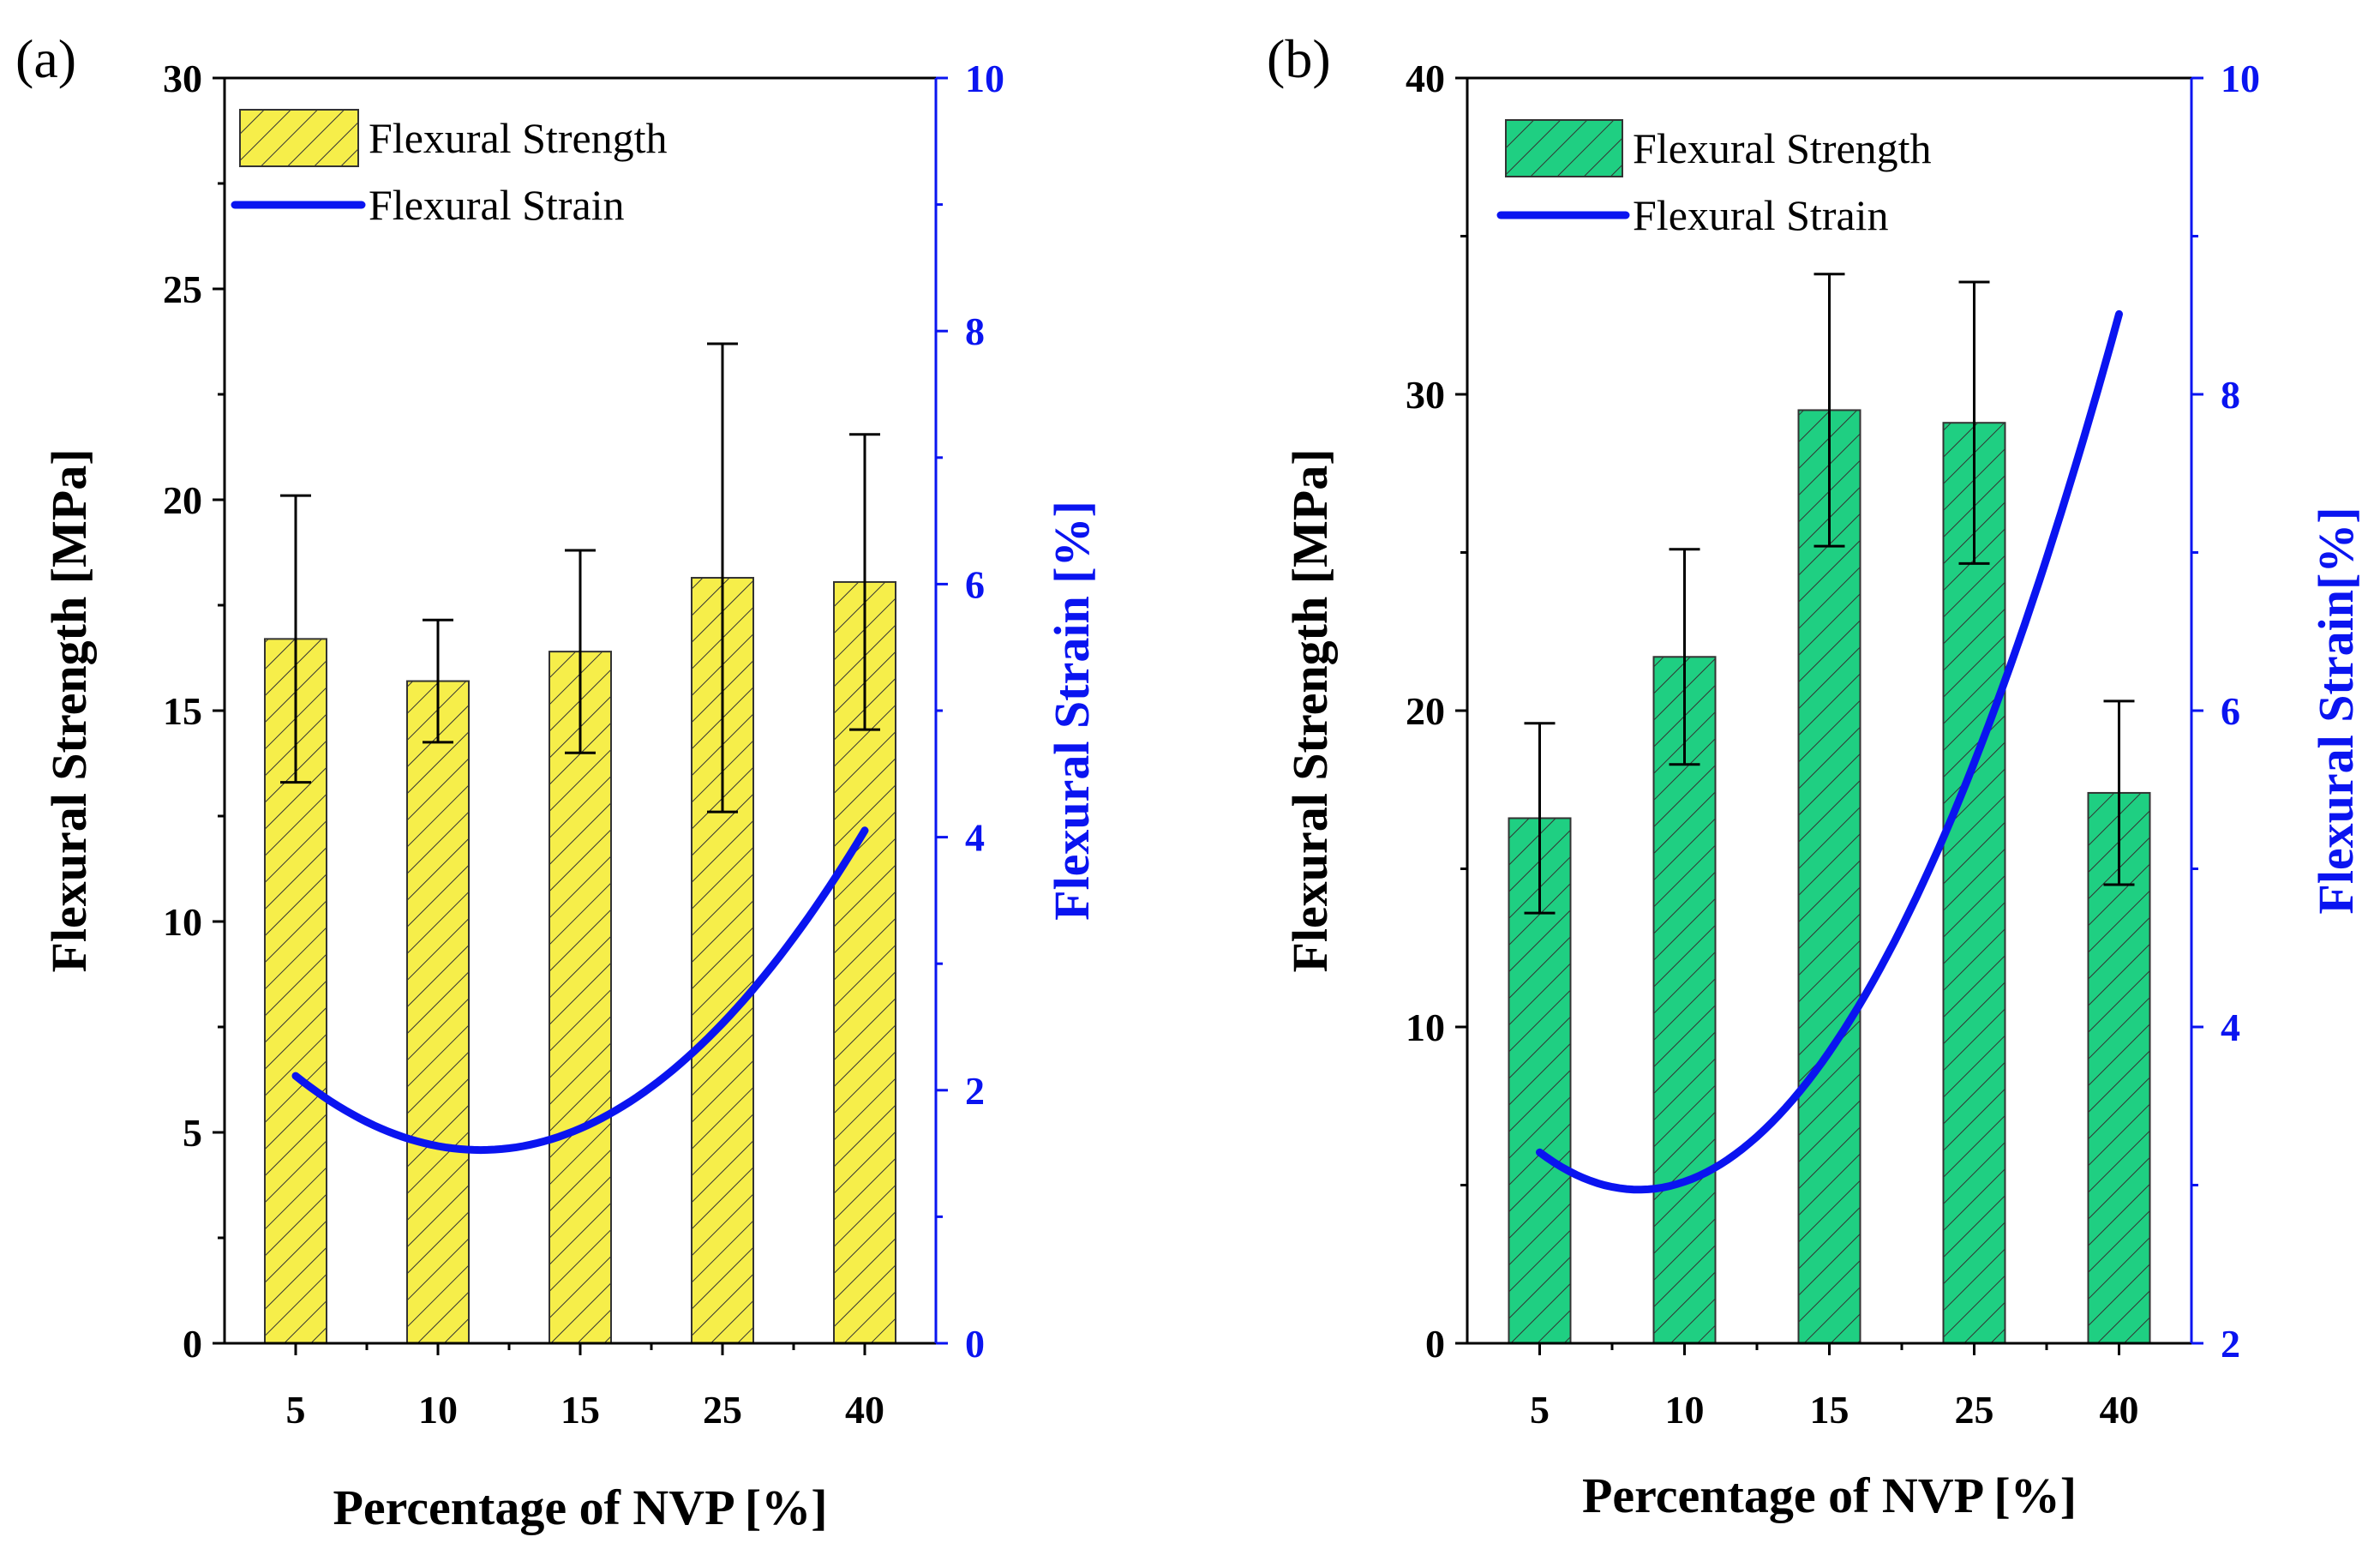 The image size is (2380, 1561). I want to click on y2-tick-label: 0, so click(975, 1344).